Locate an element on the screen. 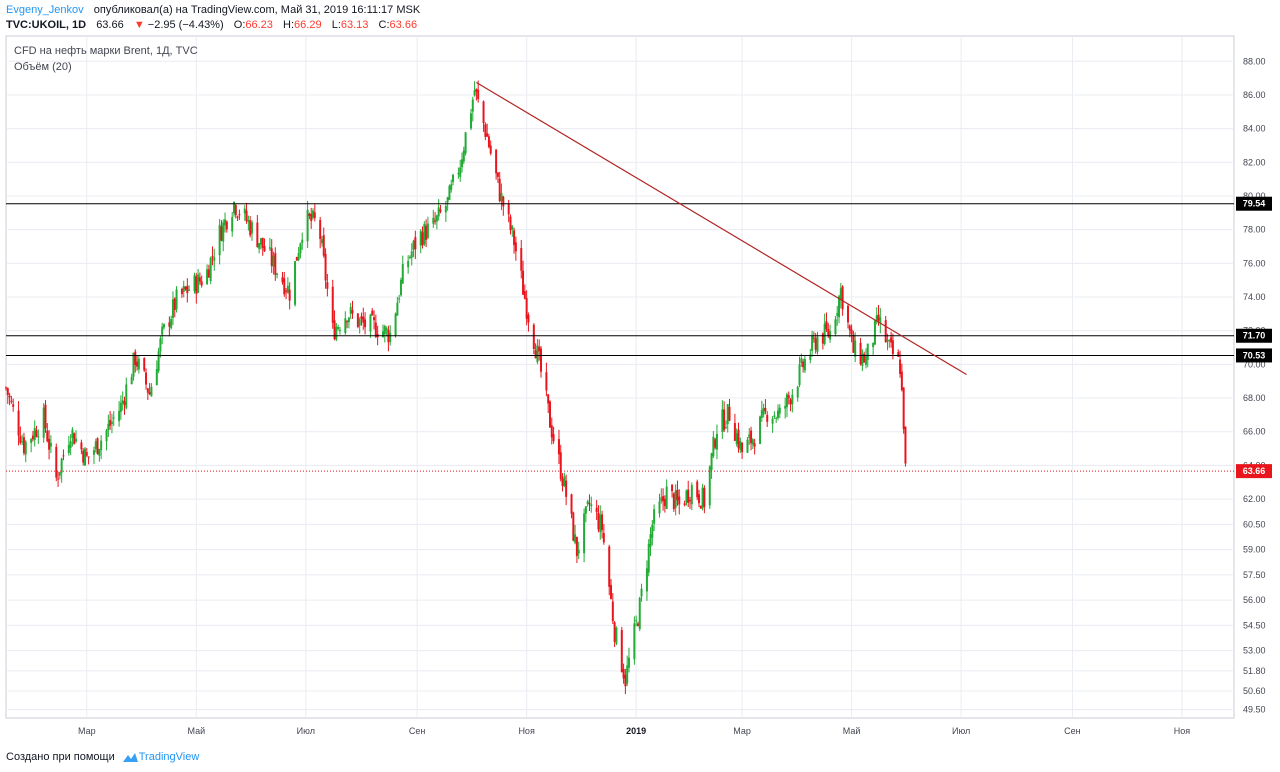  trend-line is located at coordinates (721, 228).